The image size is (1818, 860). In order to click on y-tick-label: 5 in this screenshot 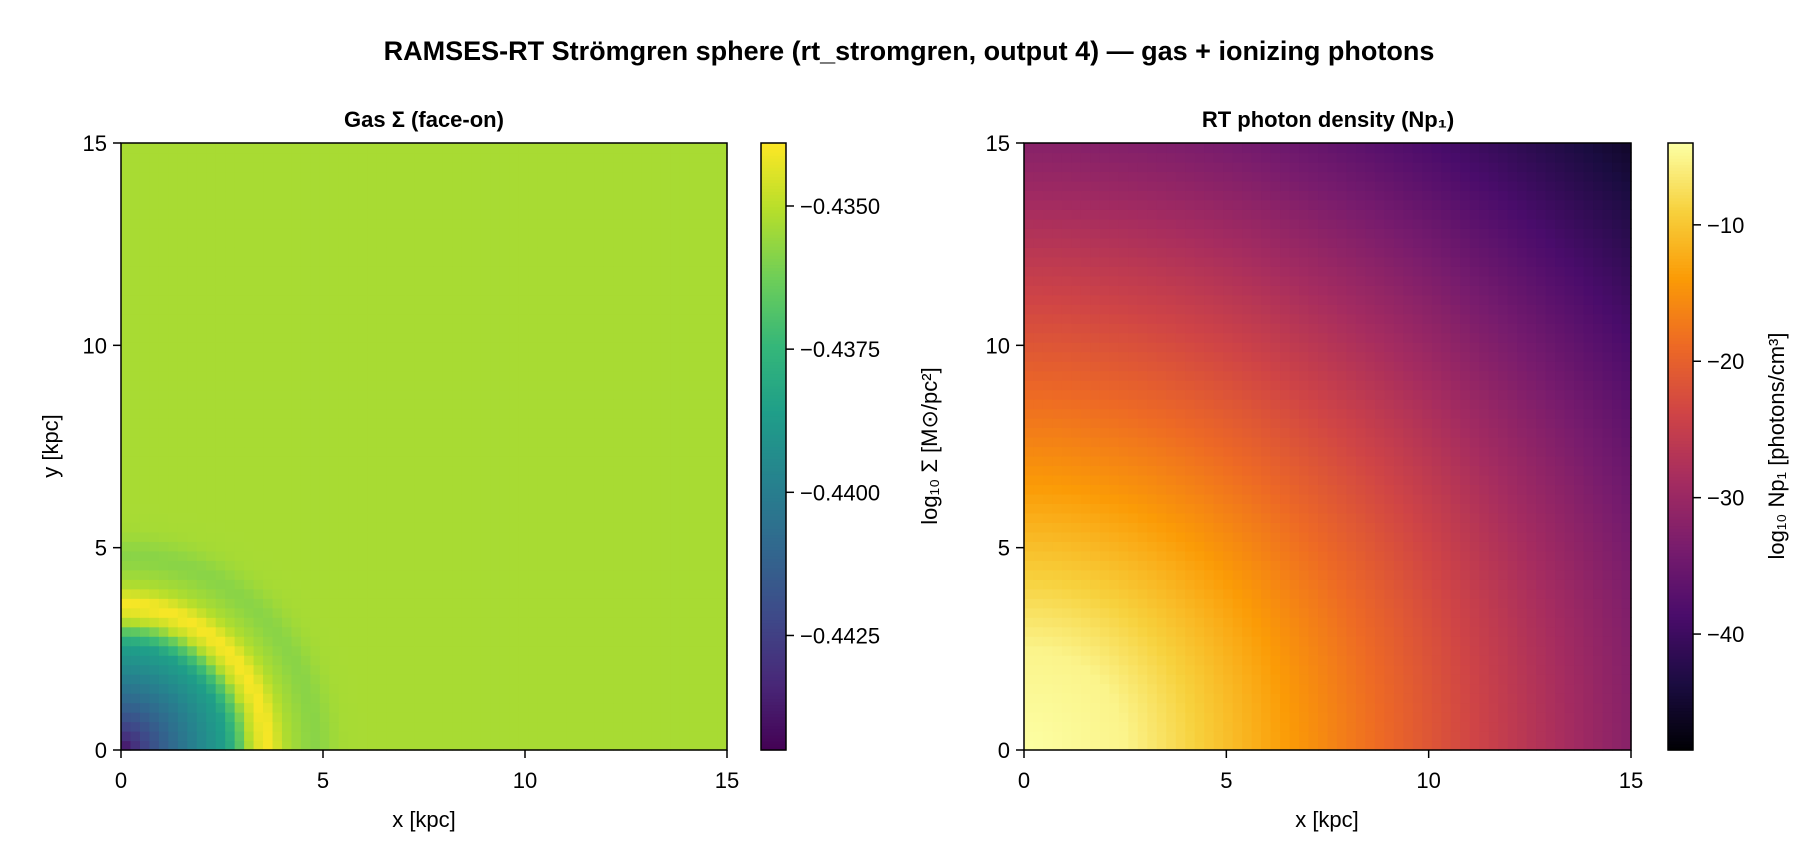, I will do `click(101, 548)`.